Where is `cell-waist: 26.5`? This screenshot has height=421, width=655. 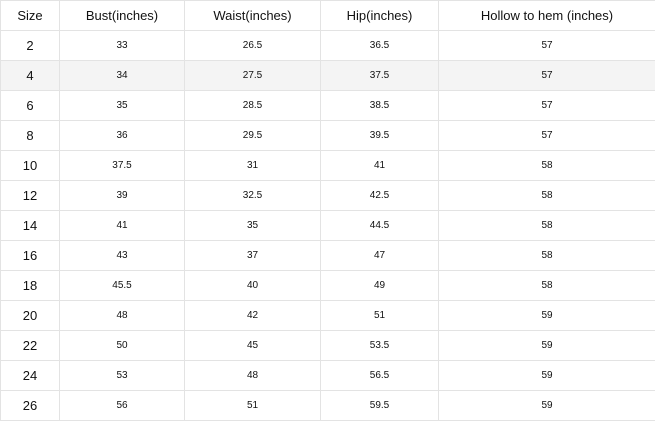 cell-waist: 26.5 is located at coordinates (253, 46).